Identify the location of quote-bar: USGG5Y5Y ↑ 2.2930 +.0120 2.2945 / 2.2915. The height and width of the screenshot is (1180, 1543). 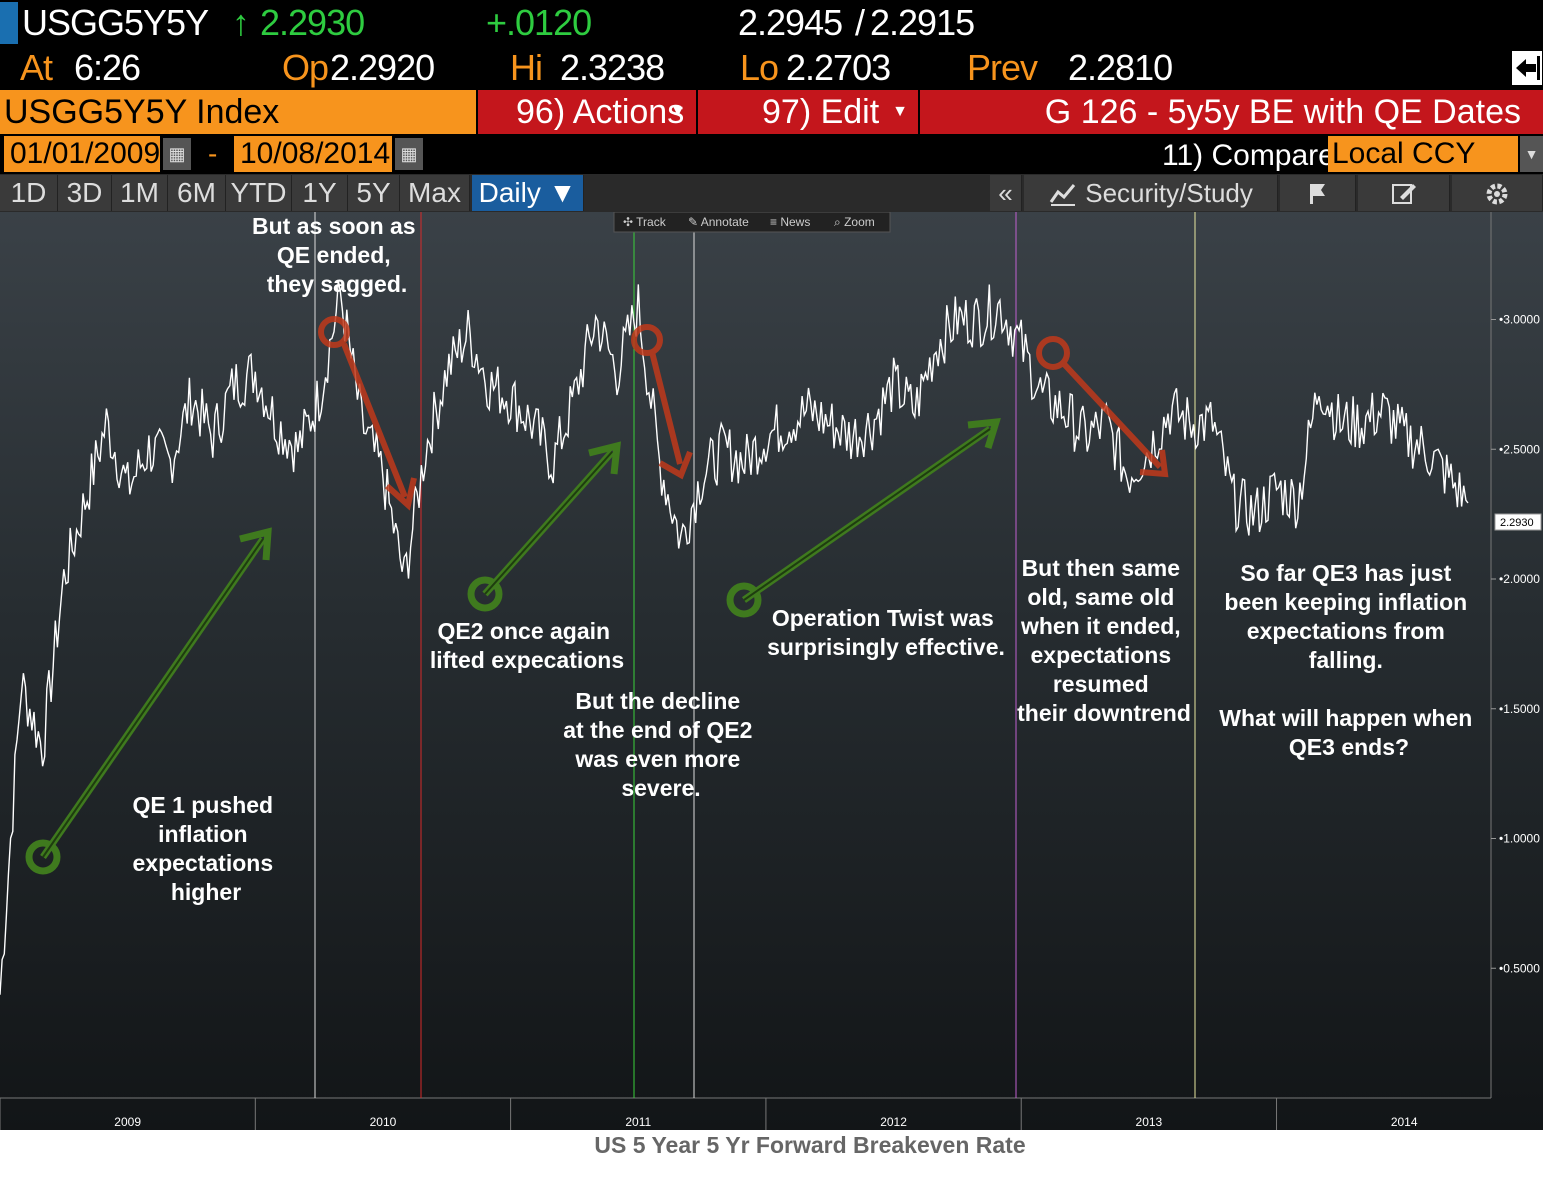
(771, 22).